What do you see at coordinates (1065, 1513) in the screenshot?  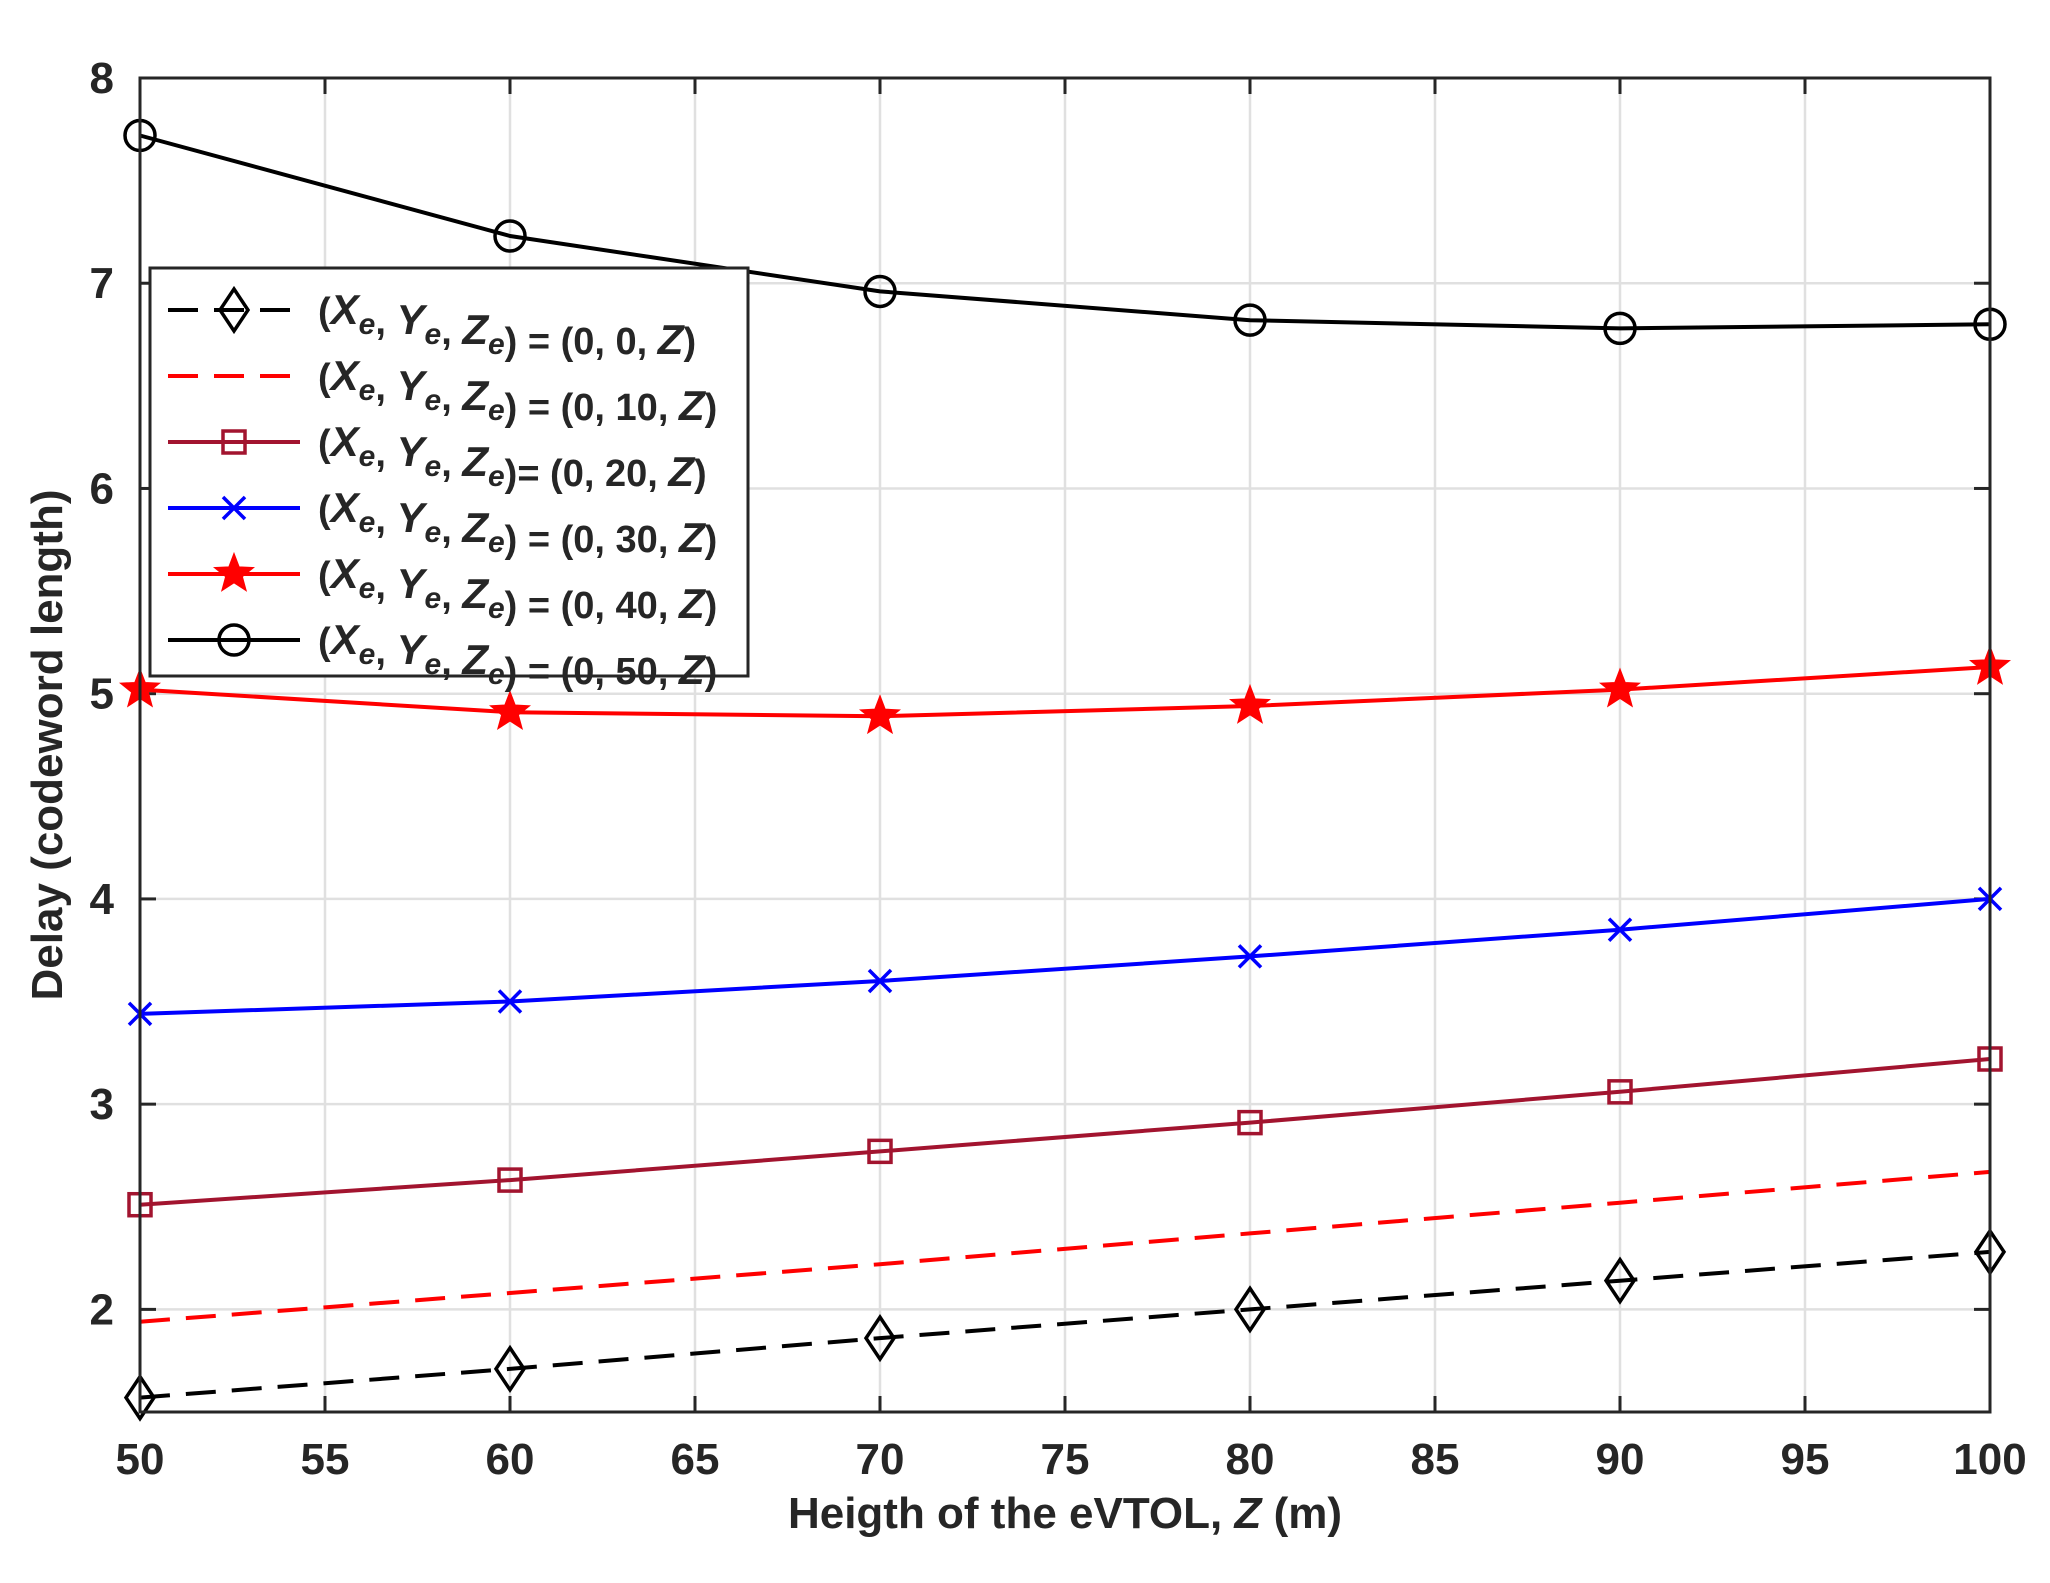 I see `x-axis-label: Heigth of the eVTOL, Z (m)` at bounding box center [1065, 1513].